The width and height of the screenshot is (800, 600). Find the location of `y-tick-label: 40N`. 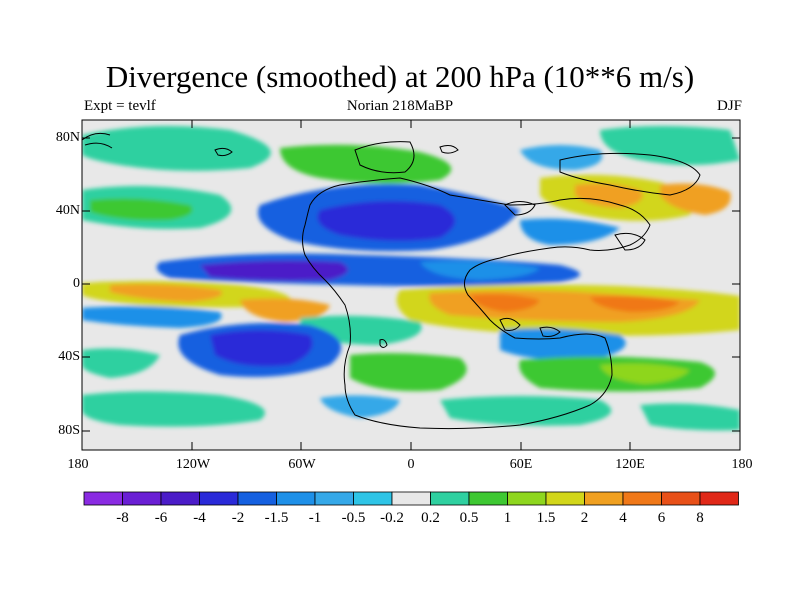

y-tick-label: 40N is located at coordinates (67, 210).